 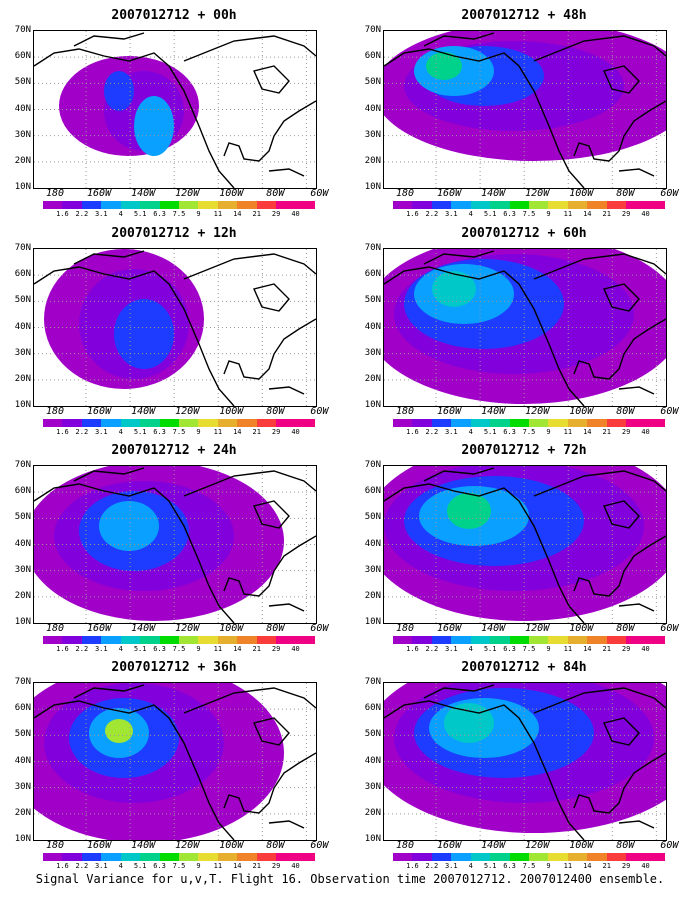 I want to click on colorbar-label: 1.6, so click(x=412, y=649).